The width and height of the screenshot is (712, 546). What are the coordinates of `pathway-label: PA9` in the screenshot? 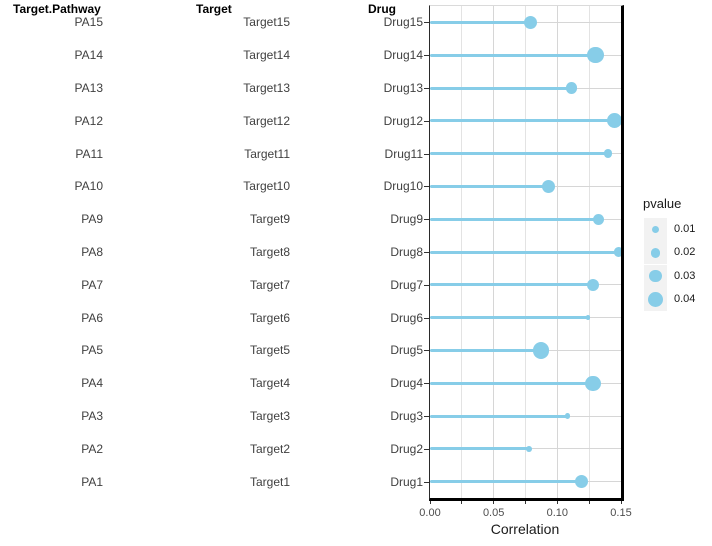 It's located at (92, 219).